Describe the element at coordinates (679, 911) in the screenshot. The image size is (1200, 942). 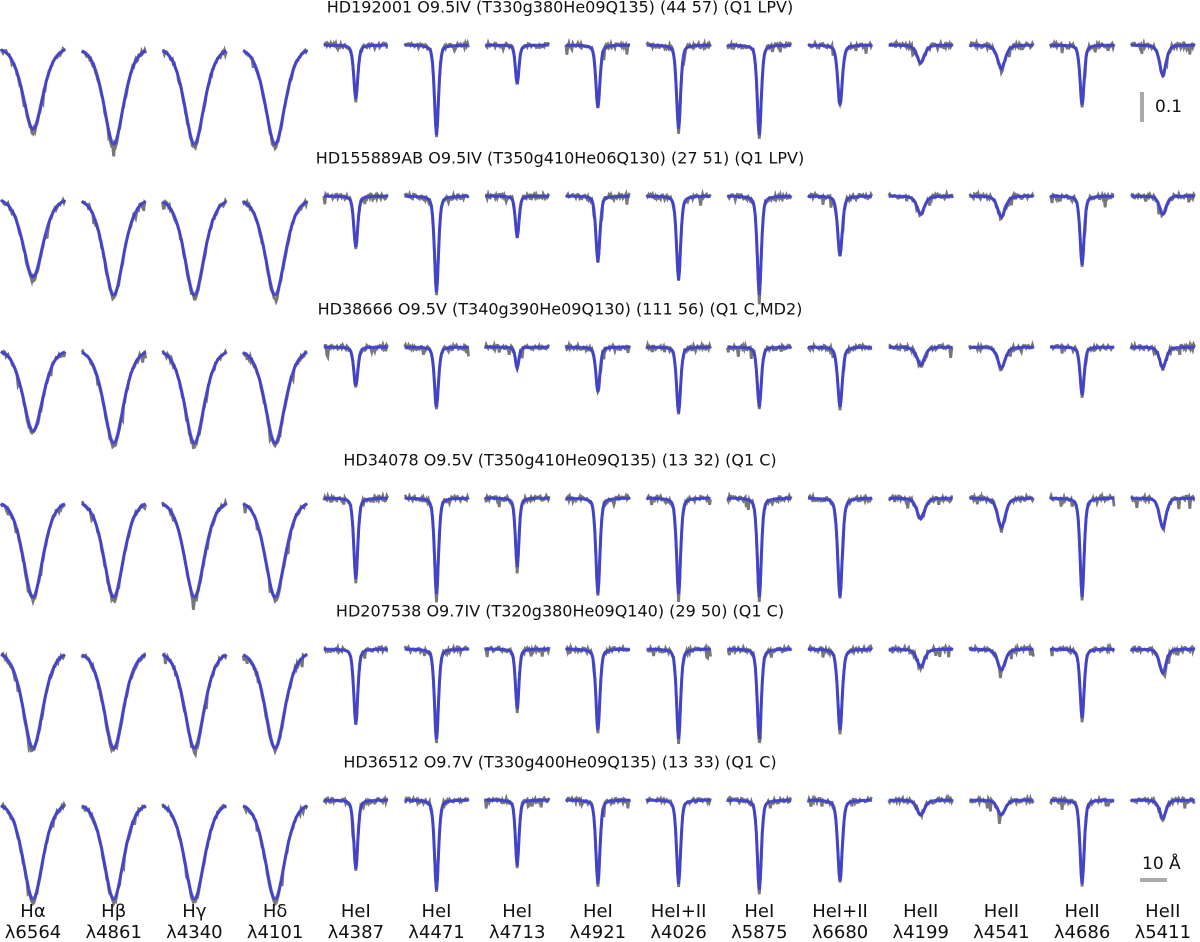
I see `line-name: HeI+II` at that location.